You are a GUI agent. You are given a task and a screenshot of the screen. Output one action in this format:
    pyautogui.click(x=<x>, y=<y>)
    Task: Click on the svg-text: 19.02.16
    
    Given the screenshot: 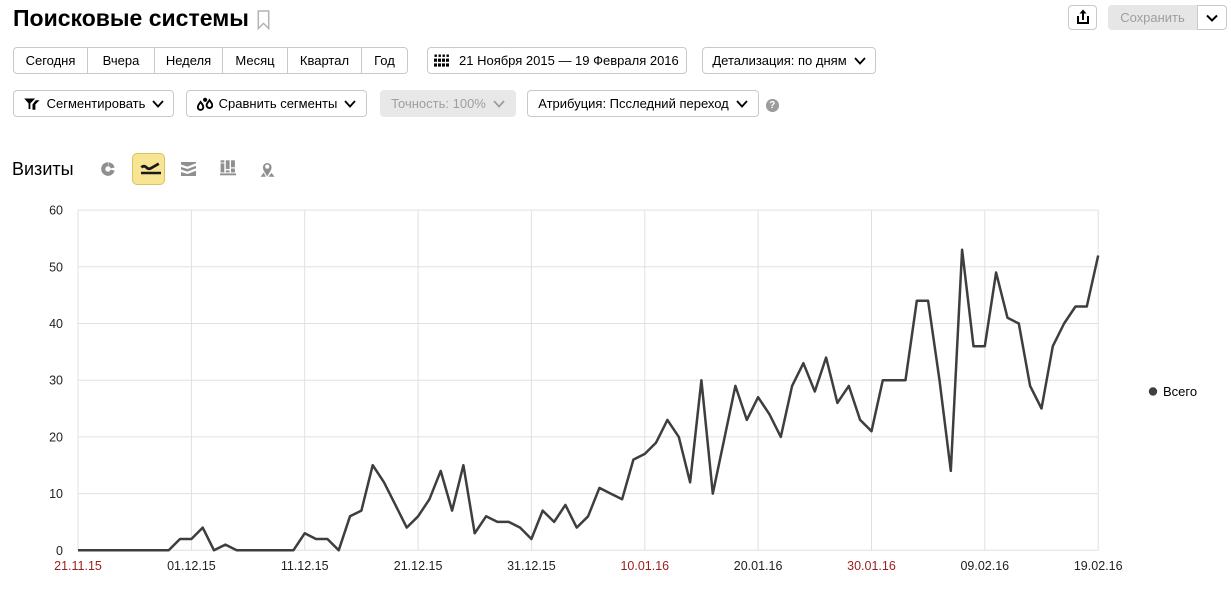 What is the action you would take?
    pyautogui.click(x=1098, y=566)
    